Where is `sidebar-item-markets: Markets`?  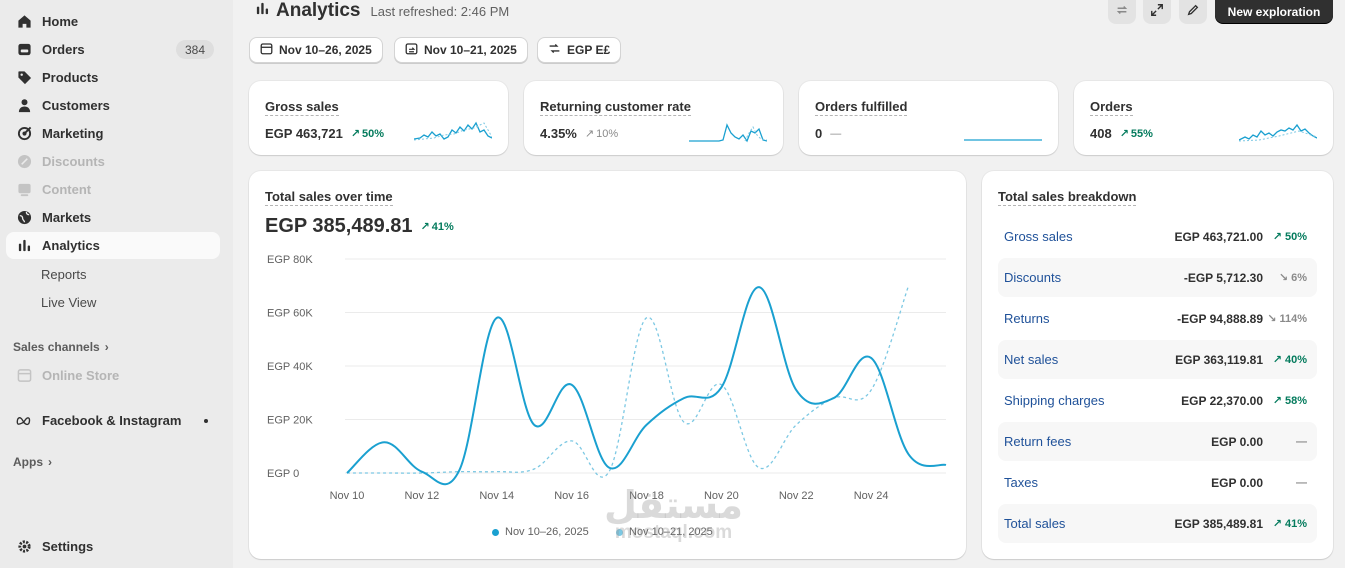
sidebar-item-markets: Markets is located at coordinates (113, 217).